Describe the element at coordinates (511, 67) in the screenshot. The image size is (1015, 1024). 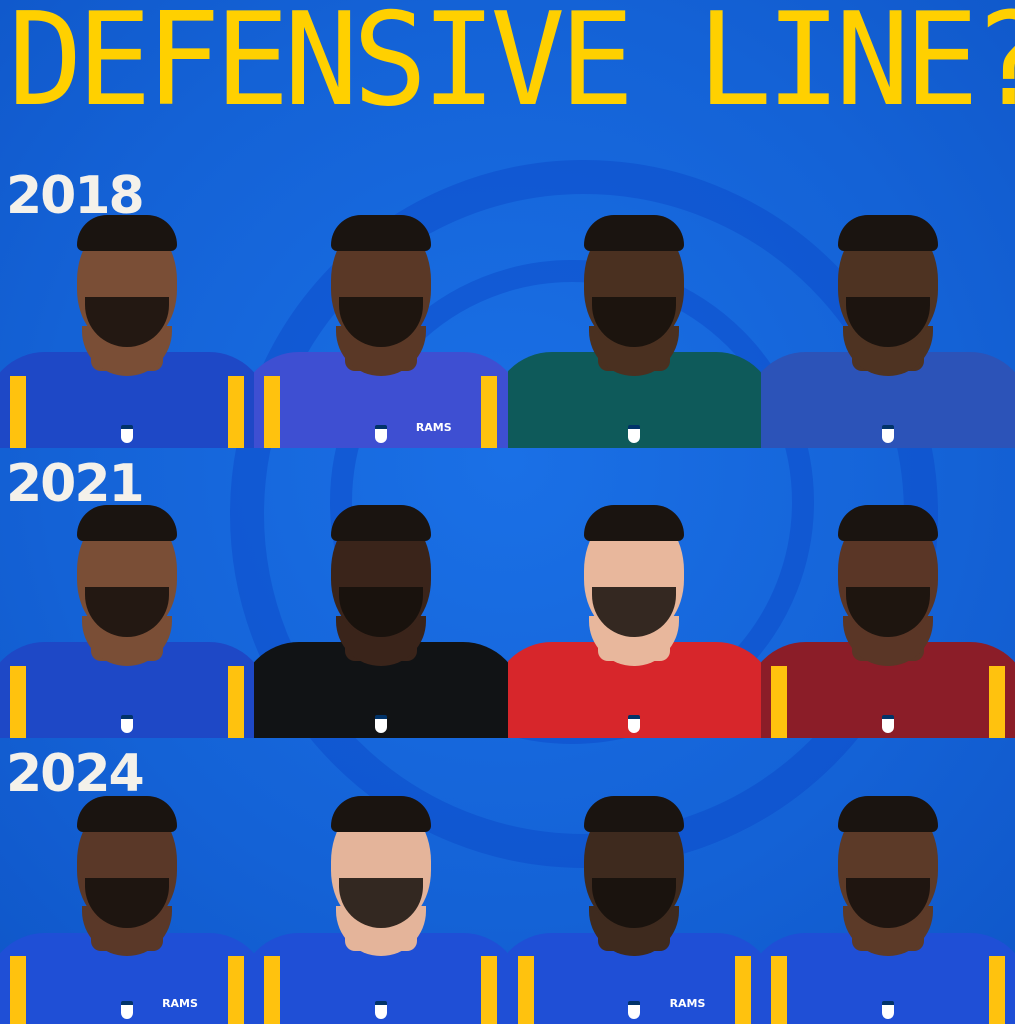
I see `page-title: DEFENSIVE LINE?` at that location.